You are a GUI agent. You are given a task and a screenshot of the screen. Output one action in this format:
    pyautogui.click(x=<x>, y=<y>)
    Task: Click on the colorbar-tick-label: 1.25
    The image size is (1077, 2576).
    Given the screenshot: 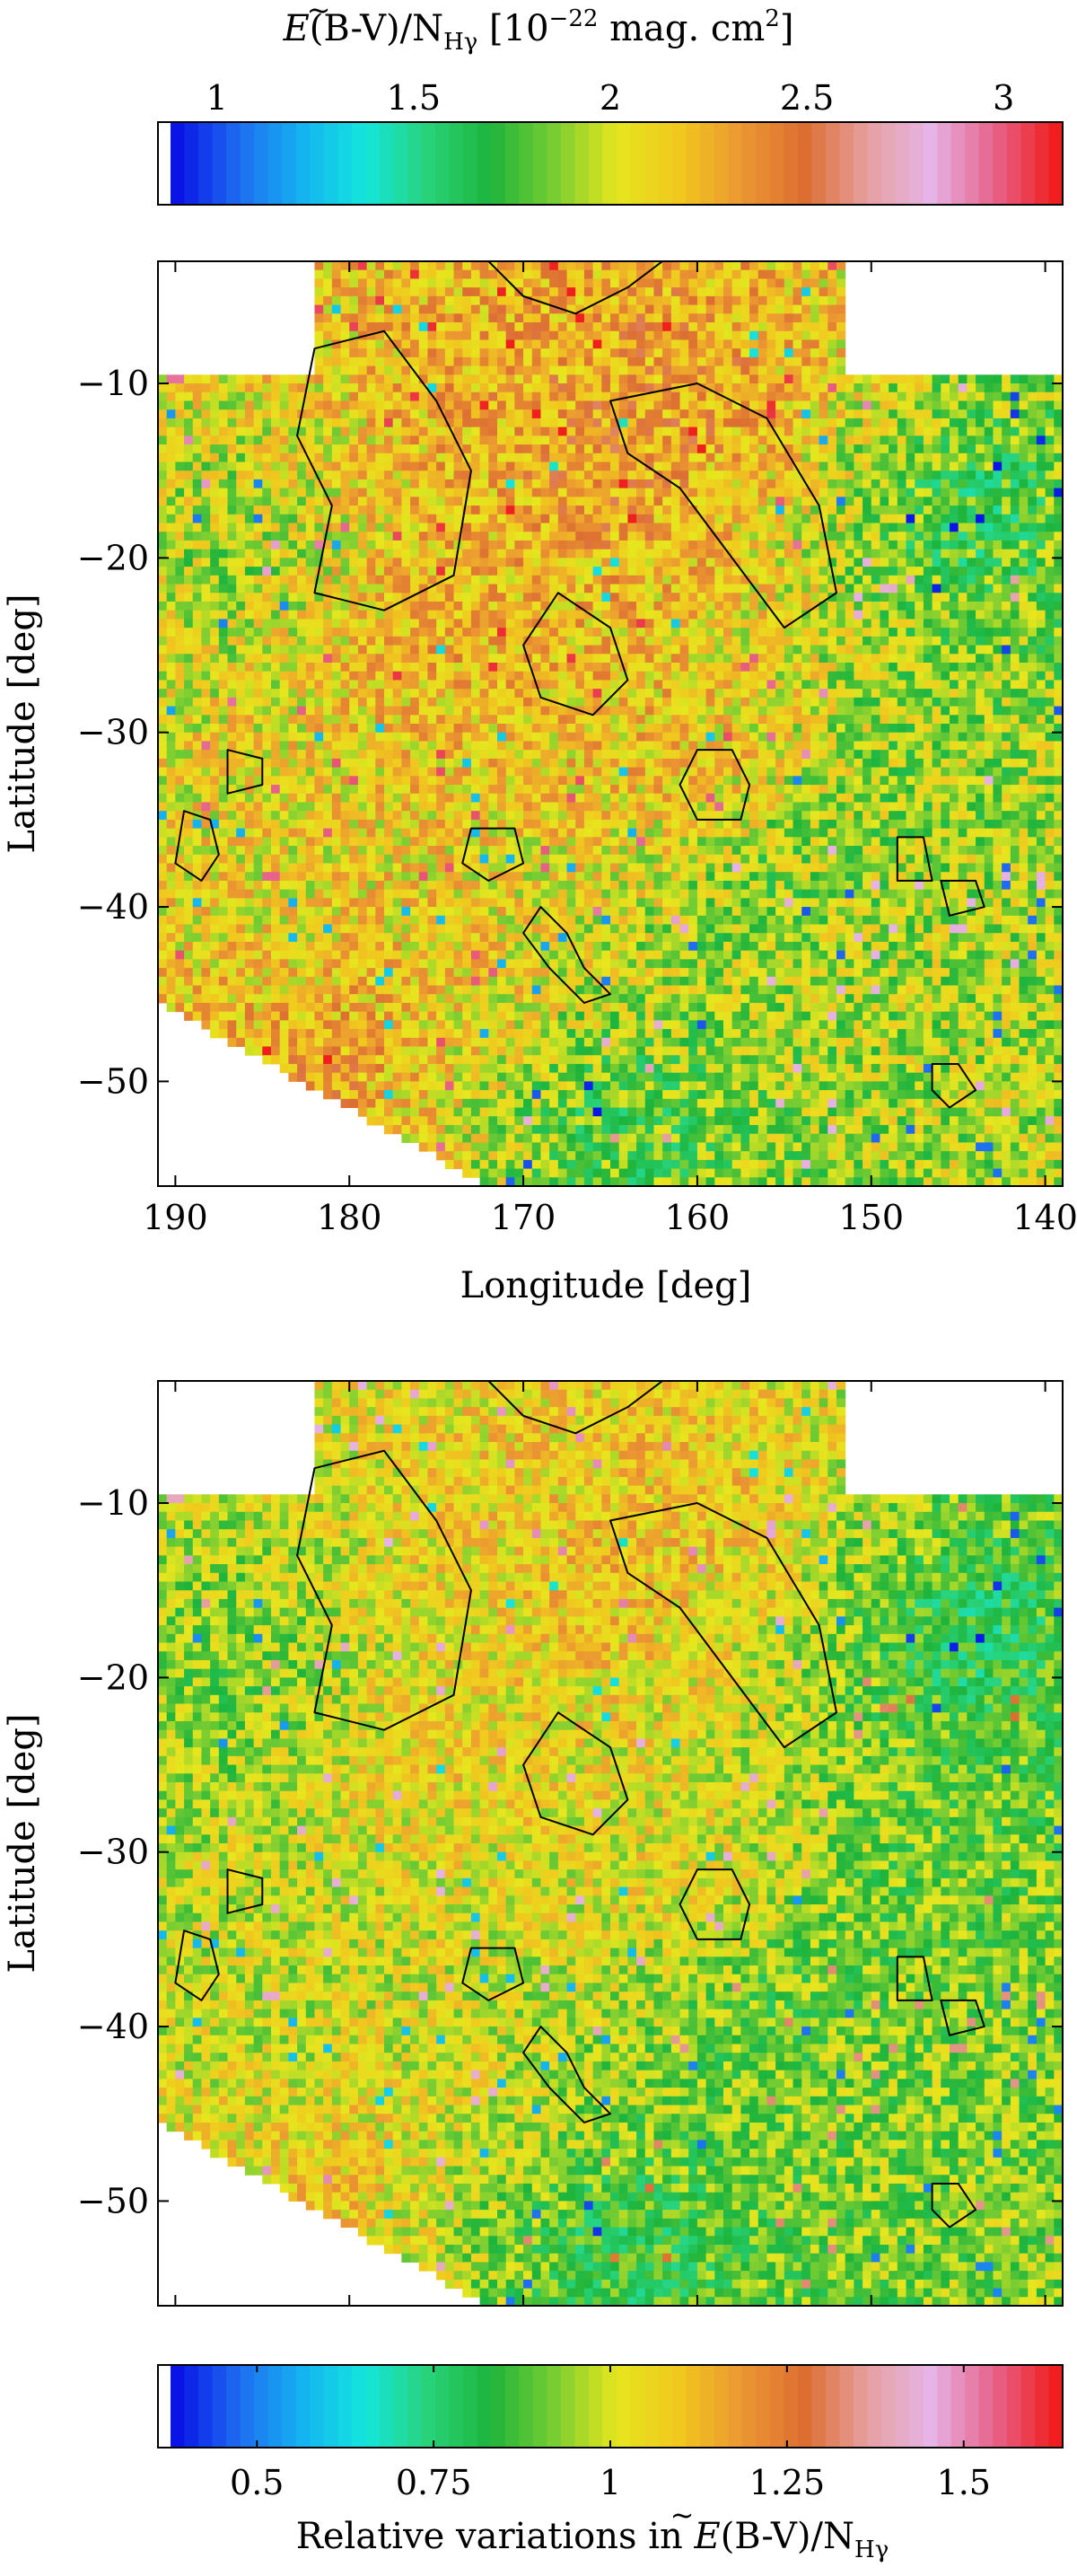 What is the action you would take?
    pyautogui.click(x=787, y=2482)
    